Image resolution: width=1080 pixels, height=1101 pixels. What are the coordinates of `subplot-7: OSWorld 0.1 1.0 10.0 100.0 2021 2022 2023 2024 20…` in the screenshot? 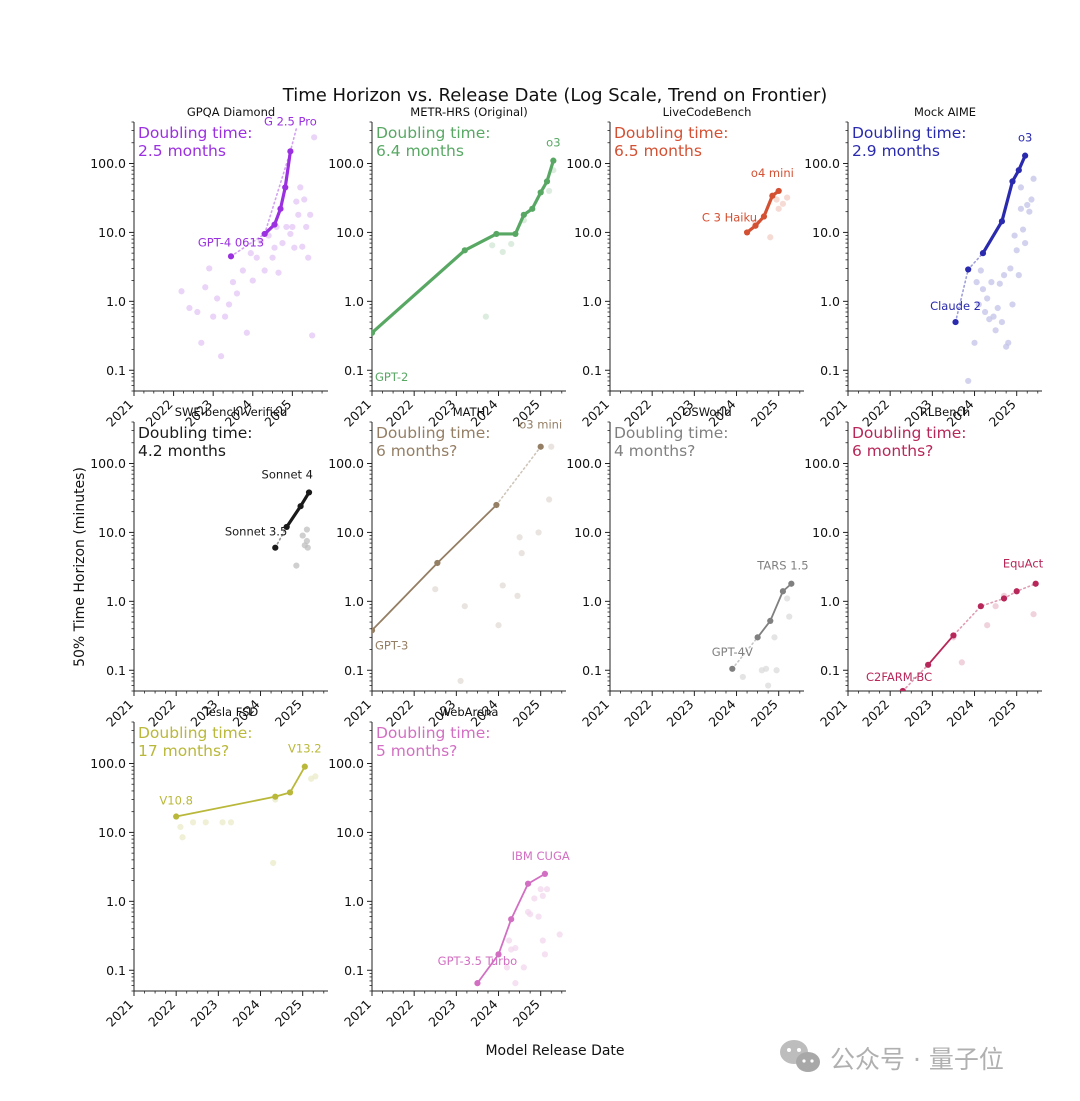 It's located at (687, 567).